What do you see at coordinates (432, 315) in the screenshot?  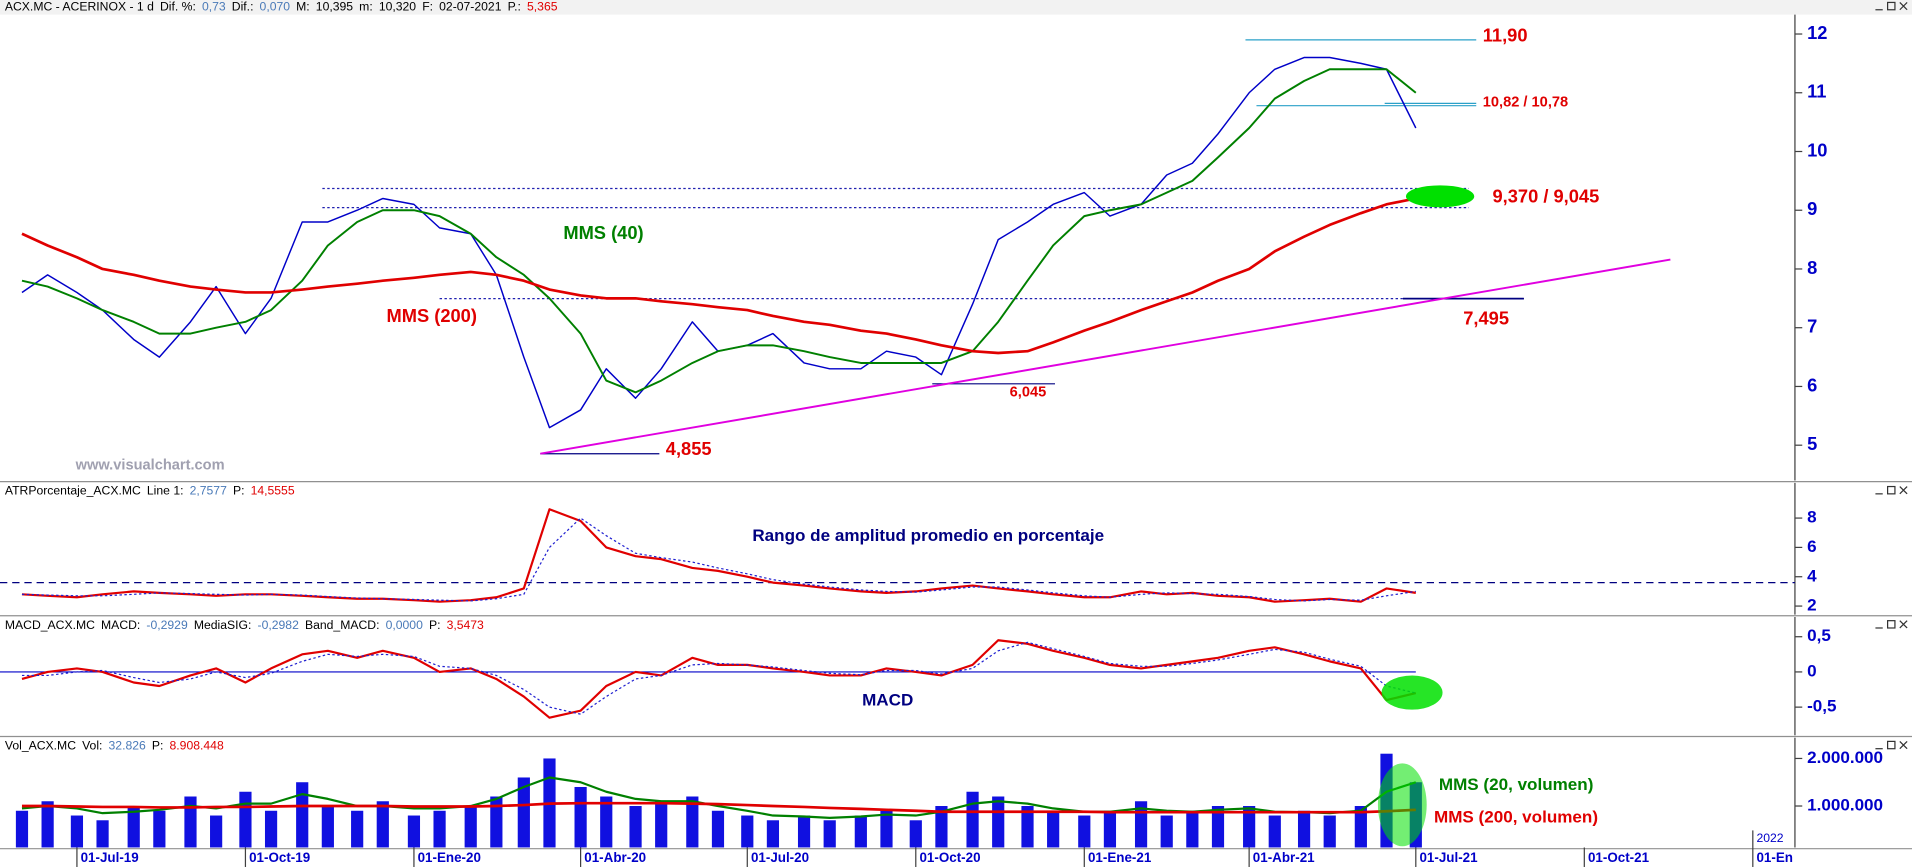 I see `series-label: MMS (200)` at bounding box center [432, 315].